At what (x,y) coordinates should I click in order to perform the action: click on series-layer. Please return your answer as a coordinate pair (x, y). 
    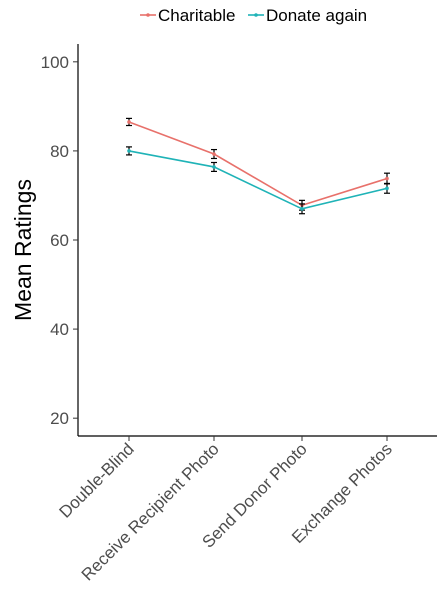
    Looking at the image, I should click on (258, 166).